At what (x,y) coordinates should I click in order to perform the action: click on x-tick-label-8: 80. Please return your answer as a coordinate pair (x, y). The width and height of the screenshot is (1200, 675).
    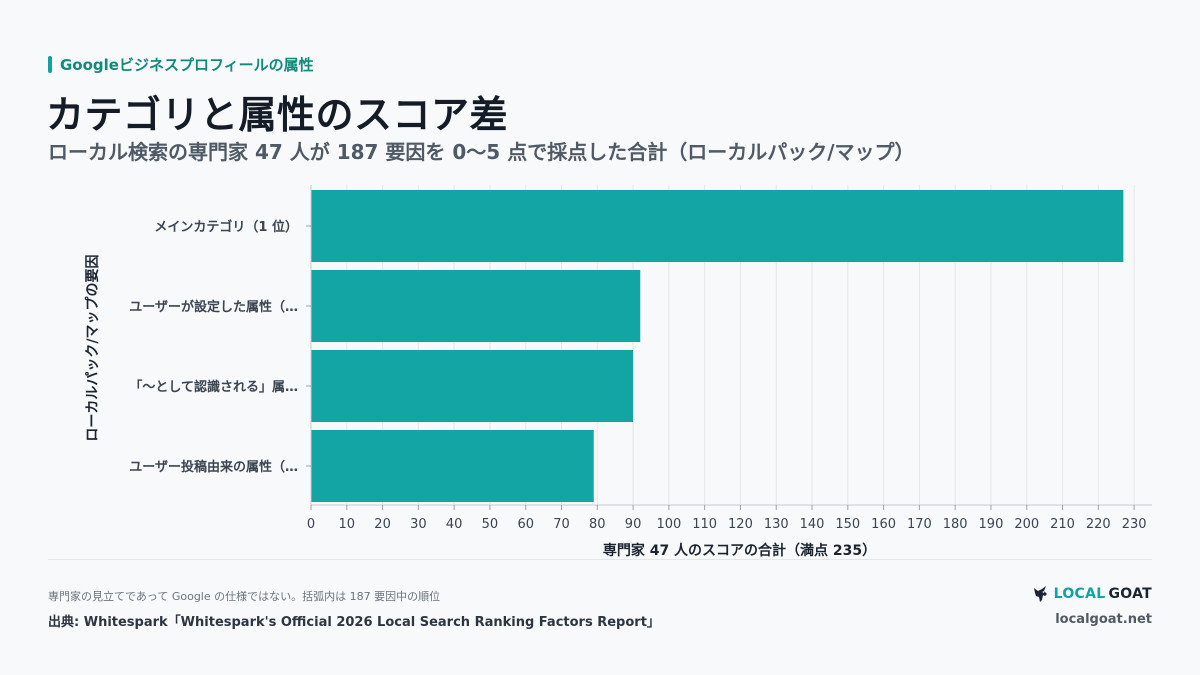
    Looking at the image, I should click on (597, 524).